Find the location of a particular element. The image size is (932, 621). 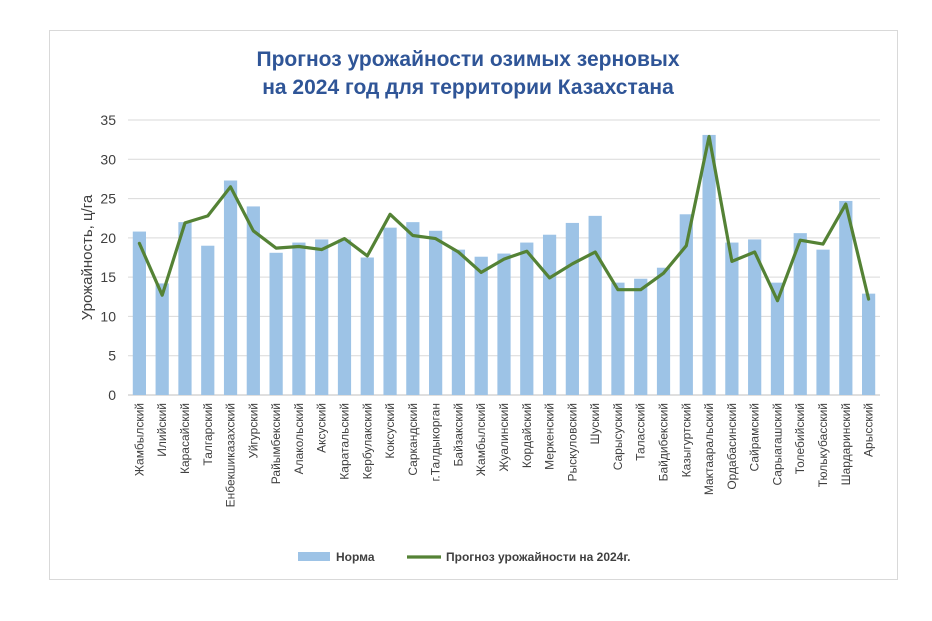

x-category-label: Казыгуртский is located at coordinates (686, 440).